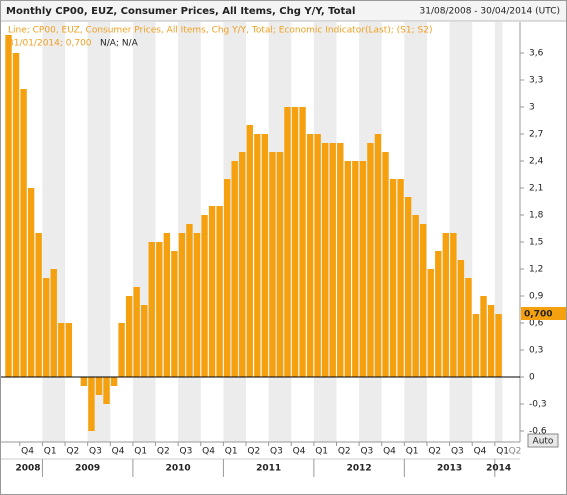 The image size is (567, 495). I want to click on year-label: 2014, so click(498, 469).